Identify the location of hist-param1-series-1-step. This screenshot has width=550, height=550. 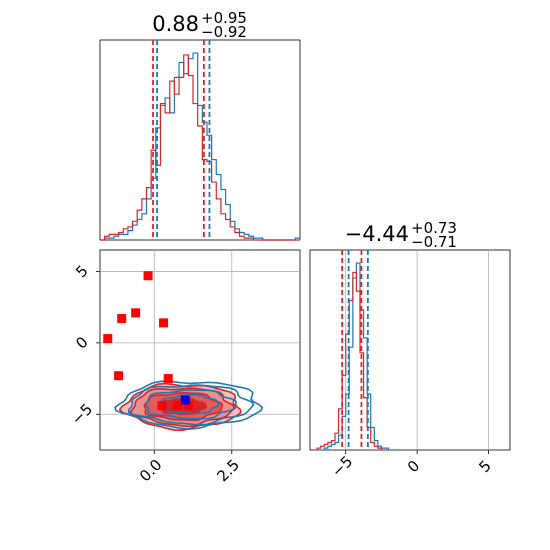
(200, 147).